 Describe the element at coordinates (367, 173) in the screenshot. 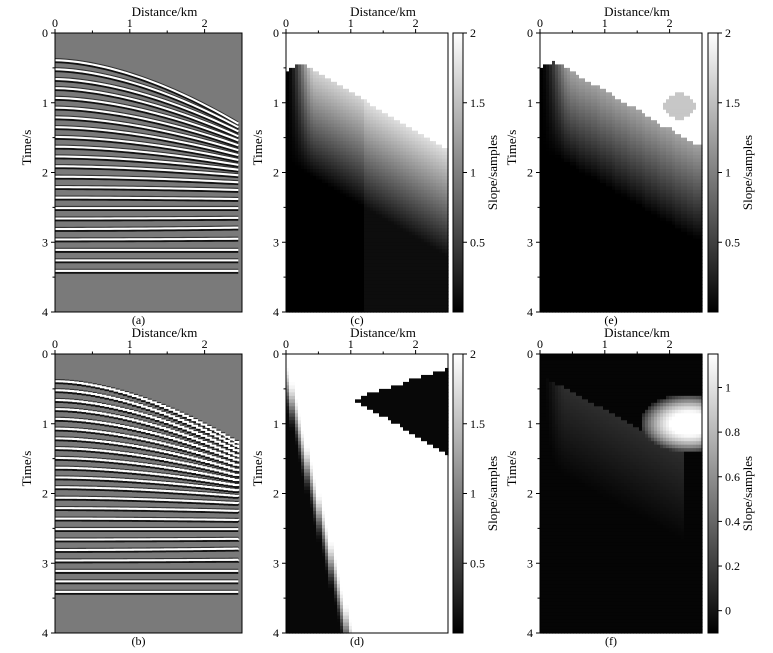

I see `panel-c-image` at that location.